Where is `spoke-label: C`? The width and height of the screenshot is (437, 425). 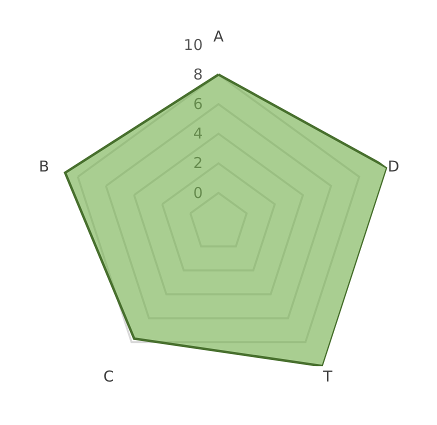
spoke-label: C is located at coordinates (108, 377).